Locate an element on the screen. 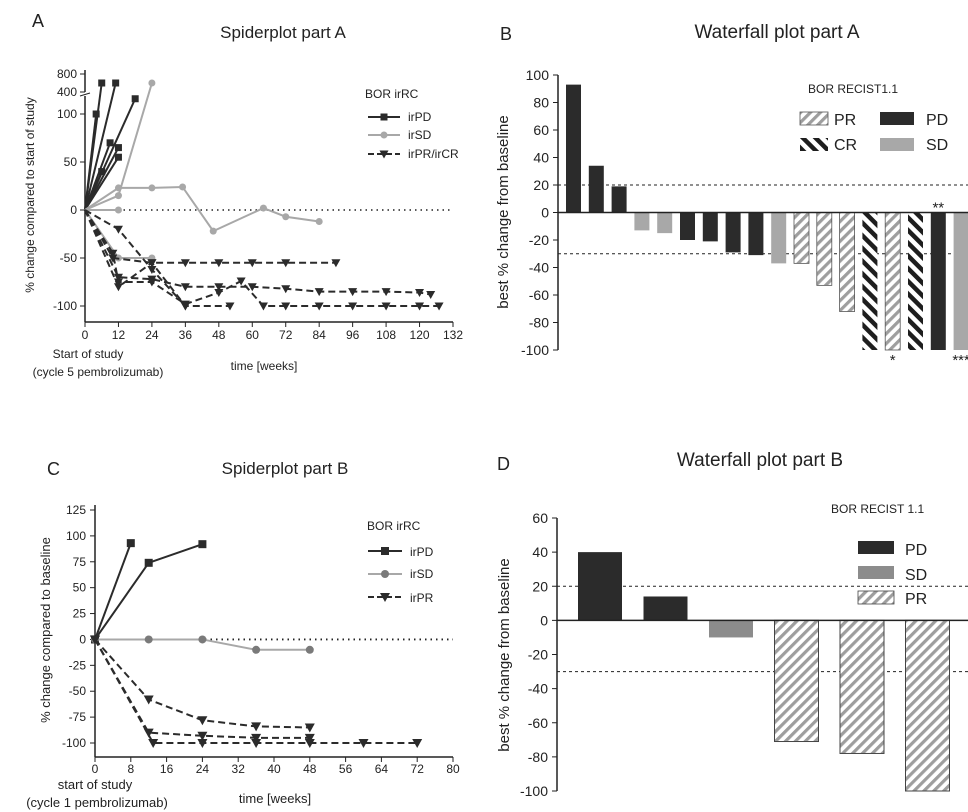 The height and width of the screenshot is (812, 968). panel-a-ytick-label: 50 is located at coordinates (71, 162).